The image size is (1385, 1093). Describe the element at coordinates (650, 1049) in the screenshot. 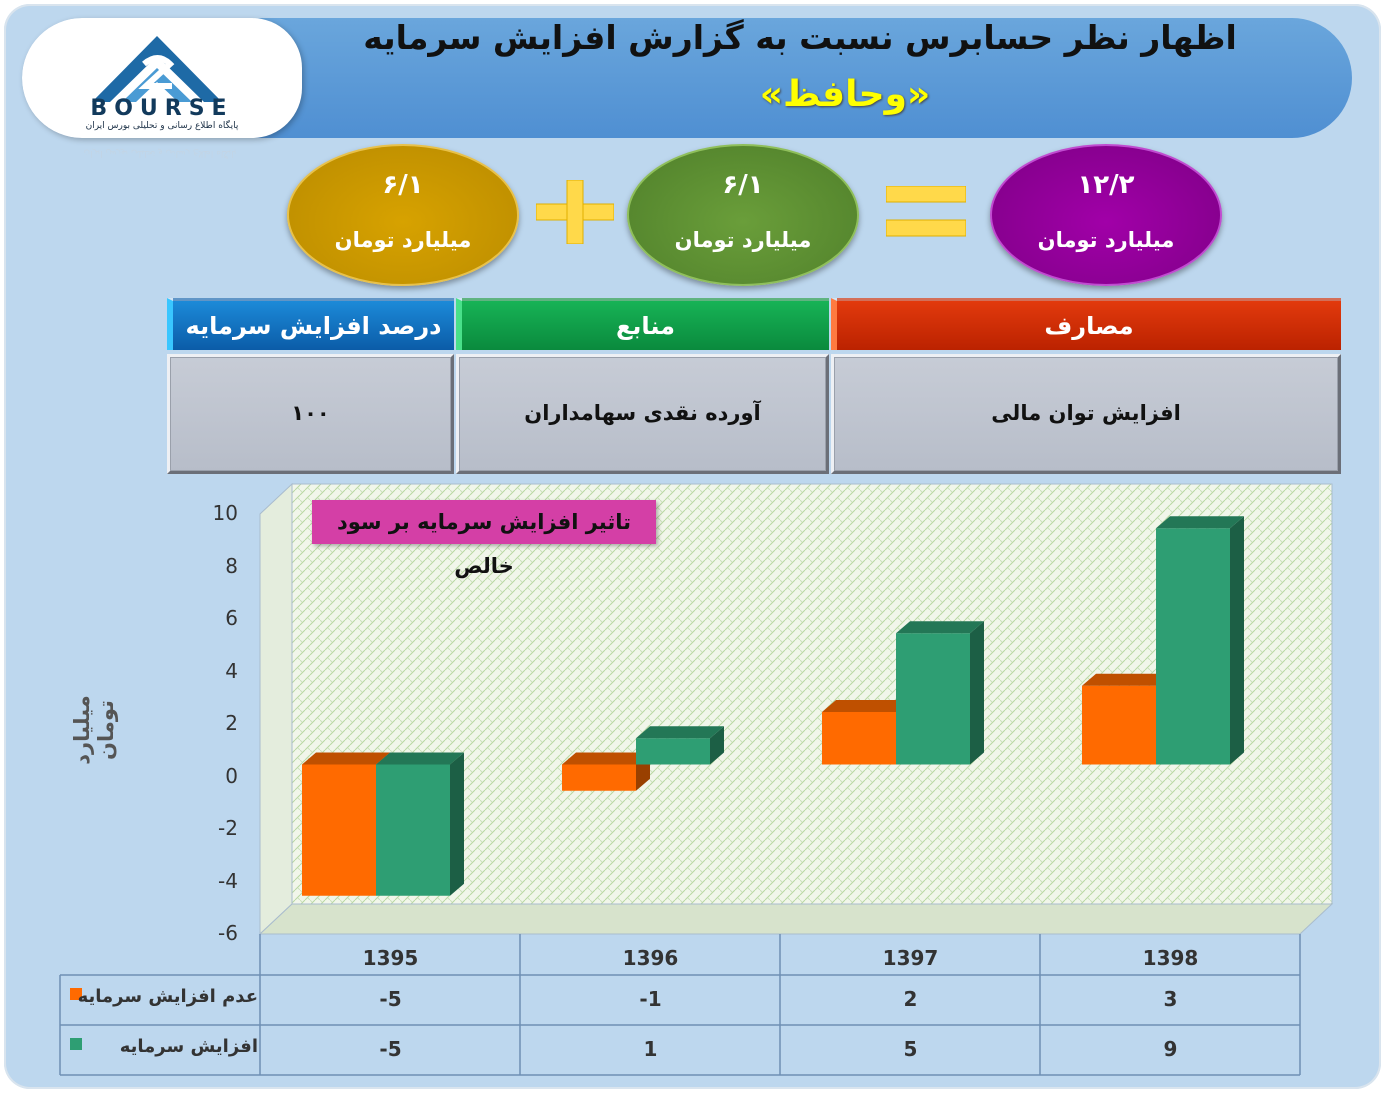

I see `table-value: 1` at that location.